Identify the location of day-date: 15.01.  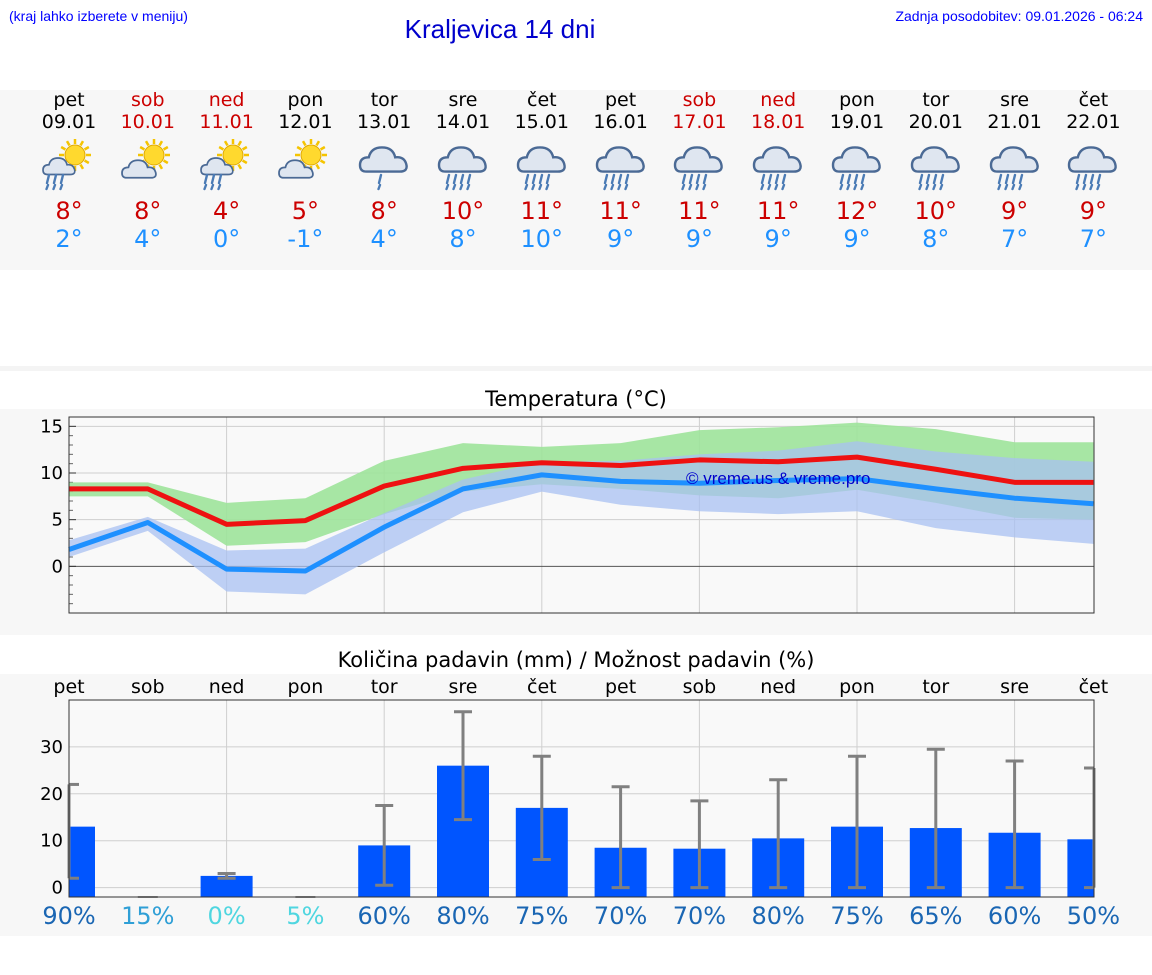
(541, 122).